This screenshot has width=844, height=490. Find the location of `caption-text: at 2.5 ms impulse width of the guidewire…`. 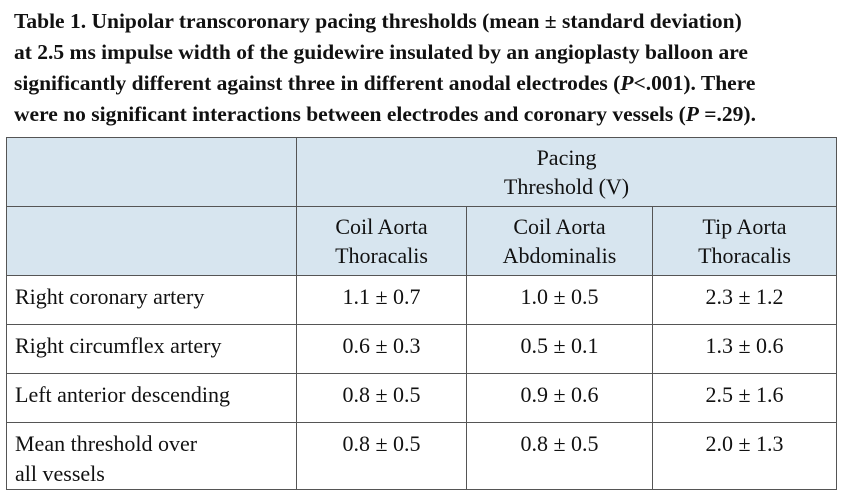

caption-text: at 2.5 ms impulse width of the guidewire… is located at coordinates (381, 52).